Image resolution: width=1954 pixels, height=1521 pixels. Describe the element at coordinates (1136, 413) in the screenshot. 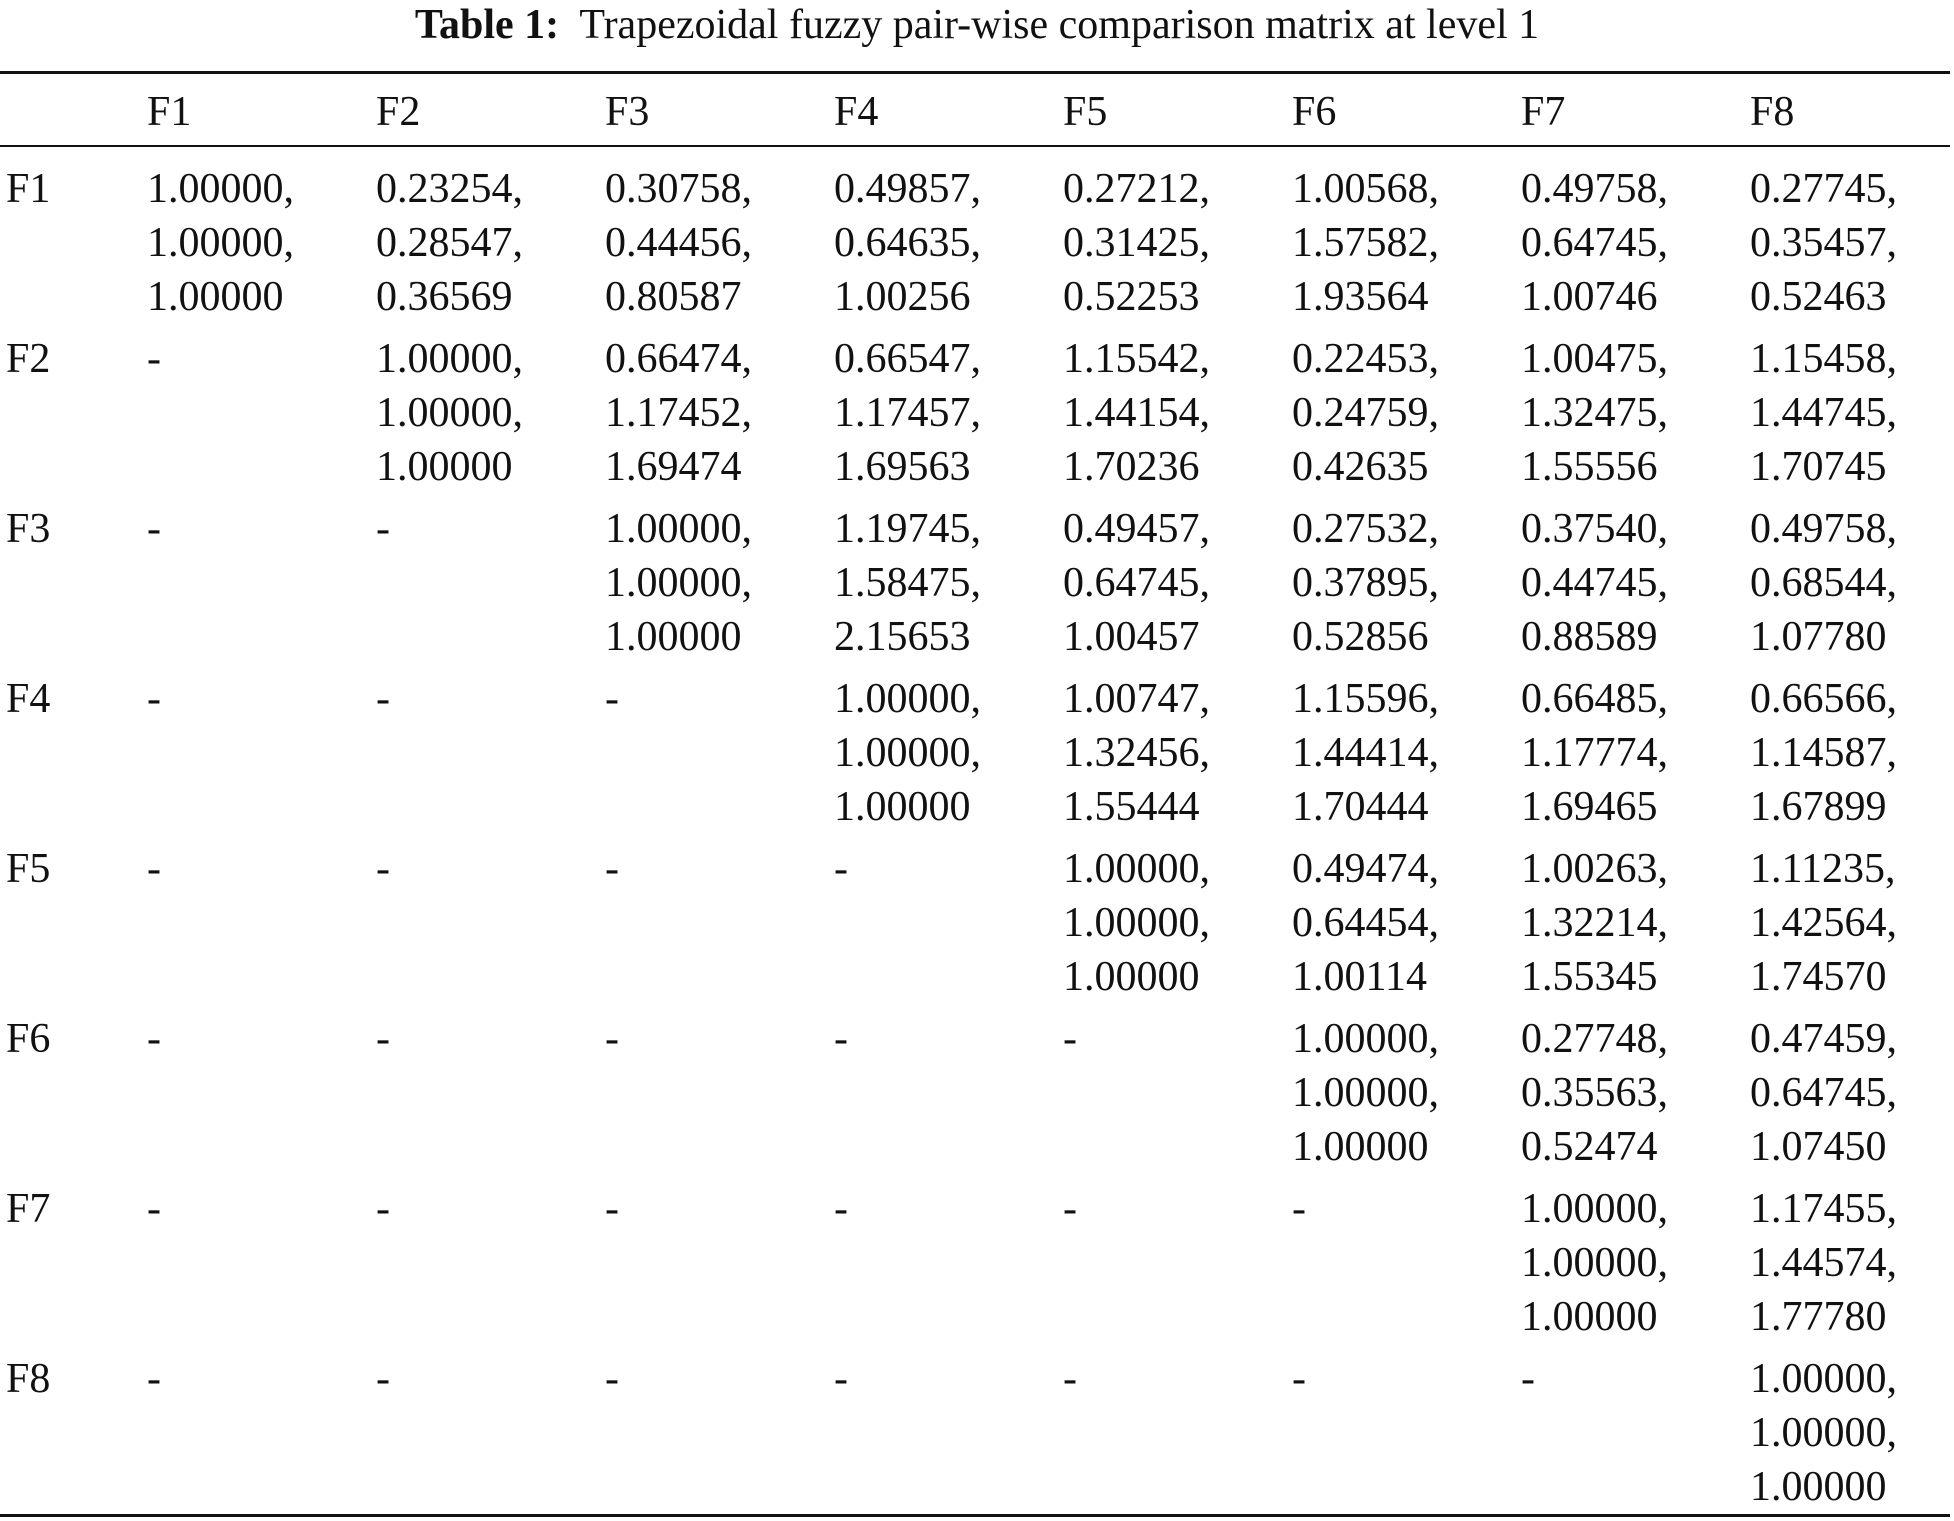

I see `cell-line: 1.44154,` at that location.